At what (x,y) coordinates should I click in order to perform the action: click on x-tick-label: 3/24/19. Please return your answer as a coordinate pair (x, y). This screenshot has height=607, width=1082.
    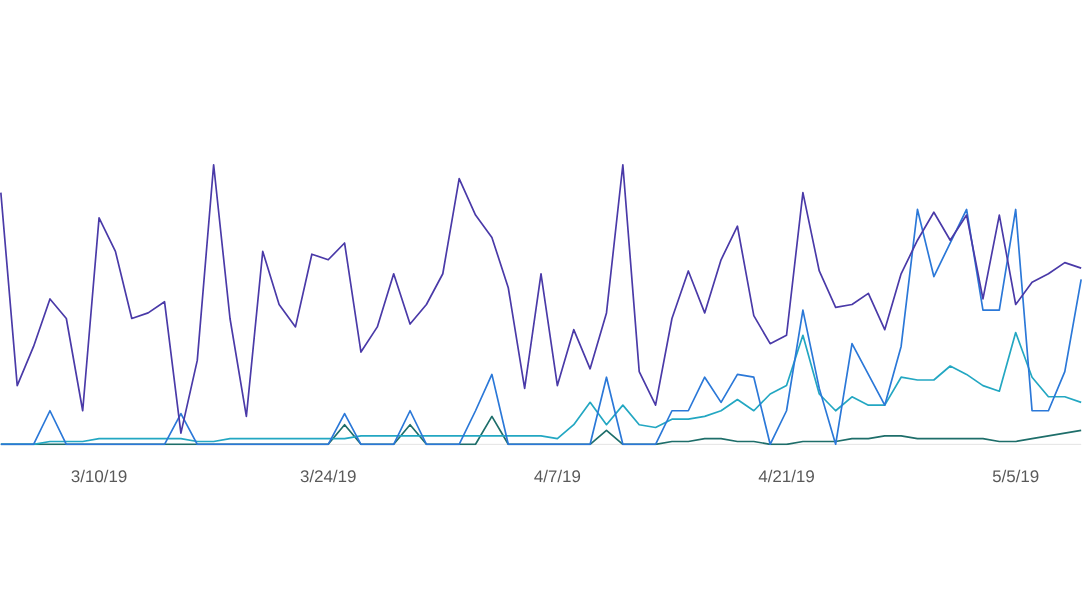
    Looking at the image, I should click on (328, 476).